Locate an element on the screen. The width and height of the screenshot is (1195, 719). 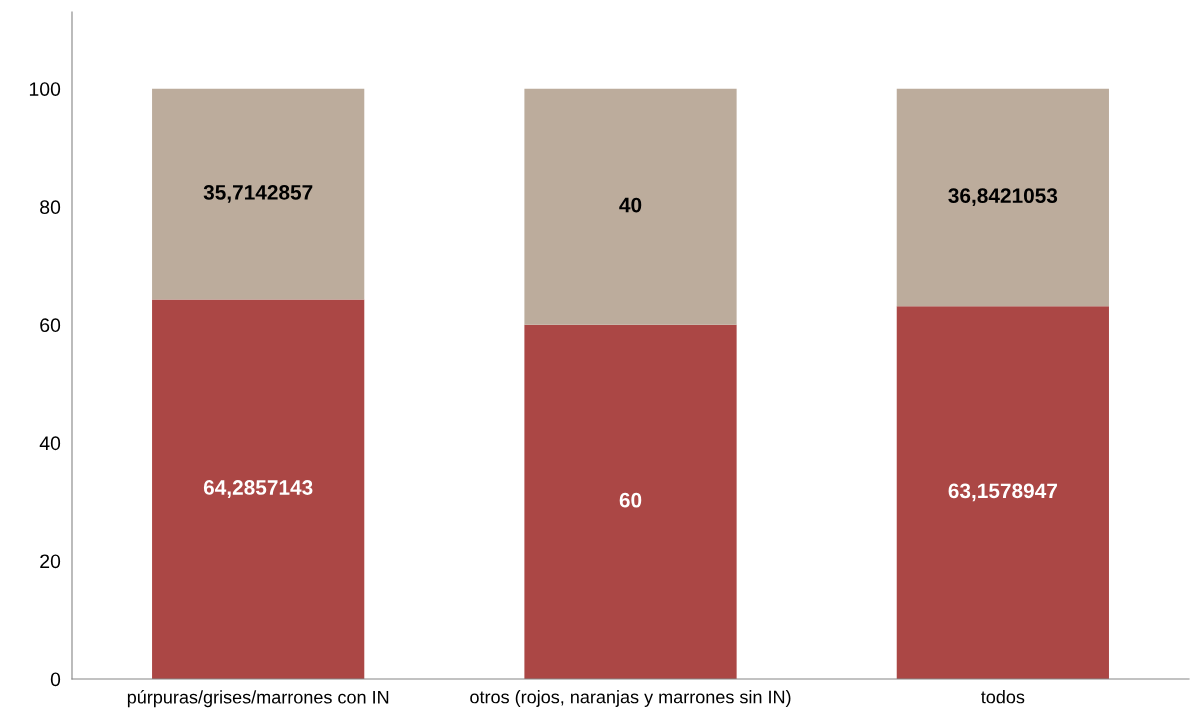
data-label: 40 is located at coordinates (630, 205).